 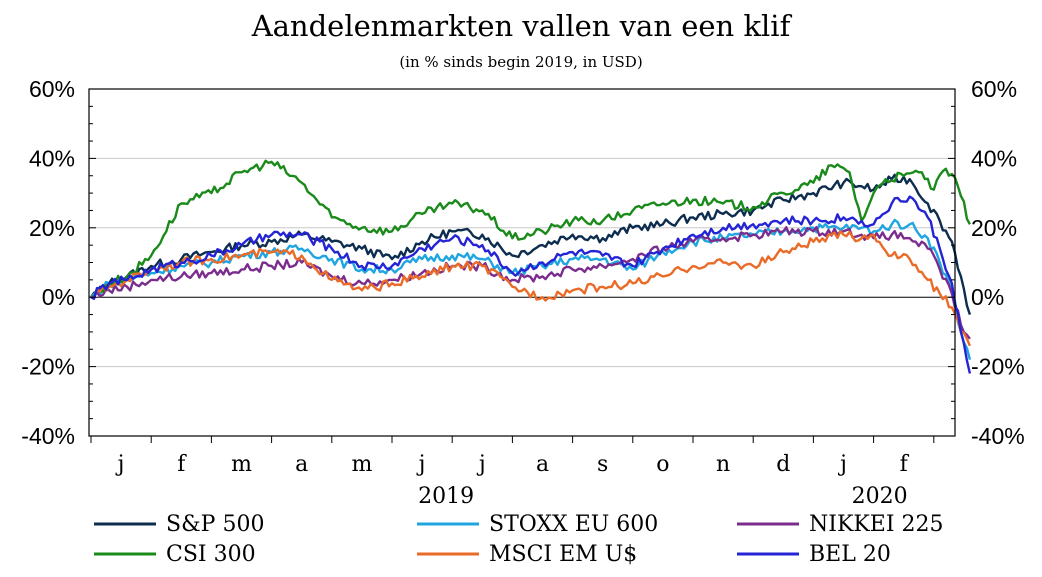 I want to click on month-label-13: f, so click(x=905, y=464).